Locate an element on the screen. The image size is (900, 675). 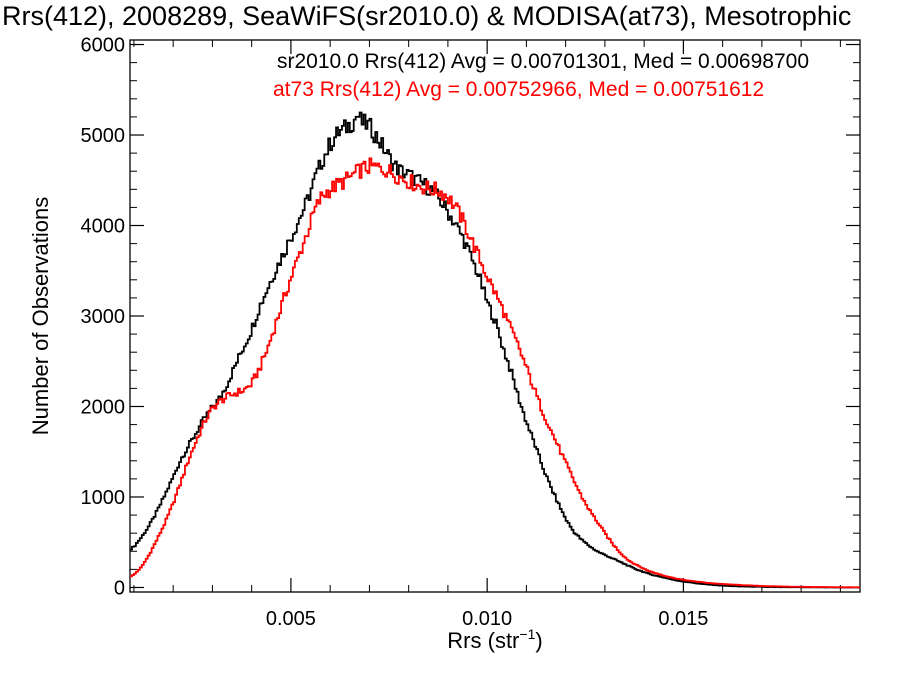
y-tick-label: 3000 is located at coordinates (103, 317).